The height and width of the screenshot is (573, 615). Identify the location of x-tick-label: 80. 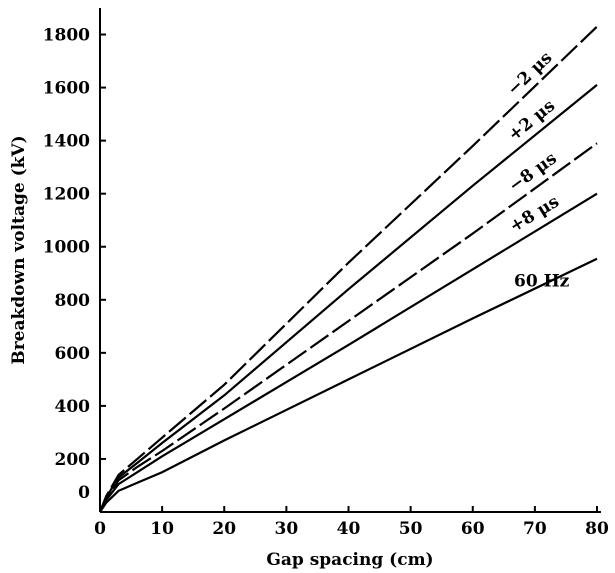
(597, 529).